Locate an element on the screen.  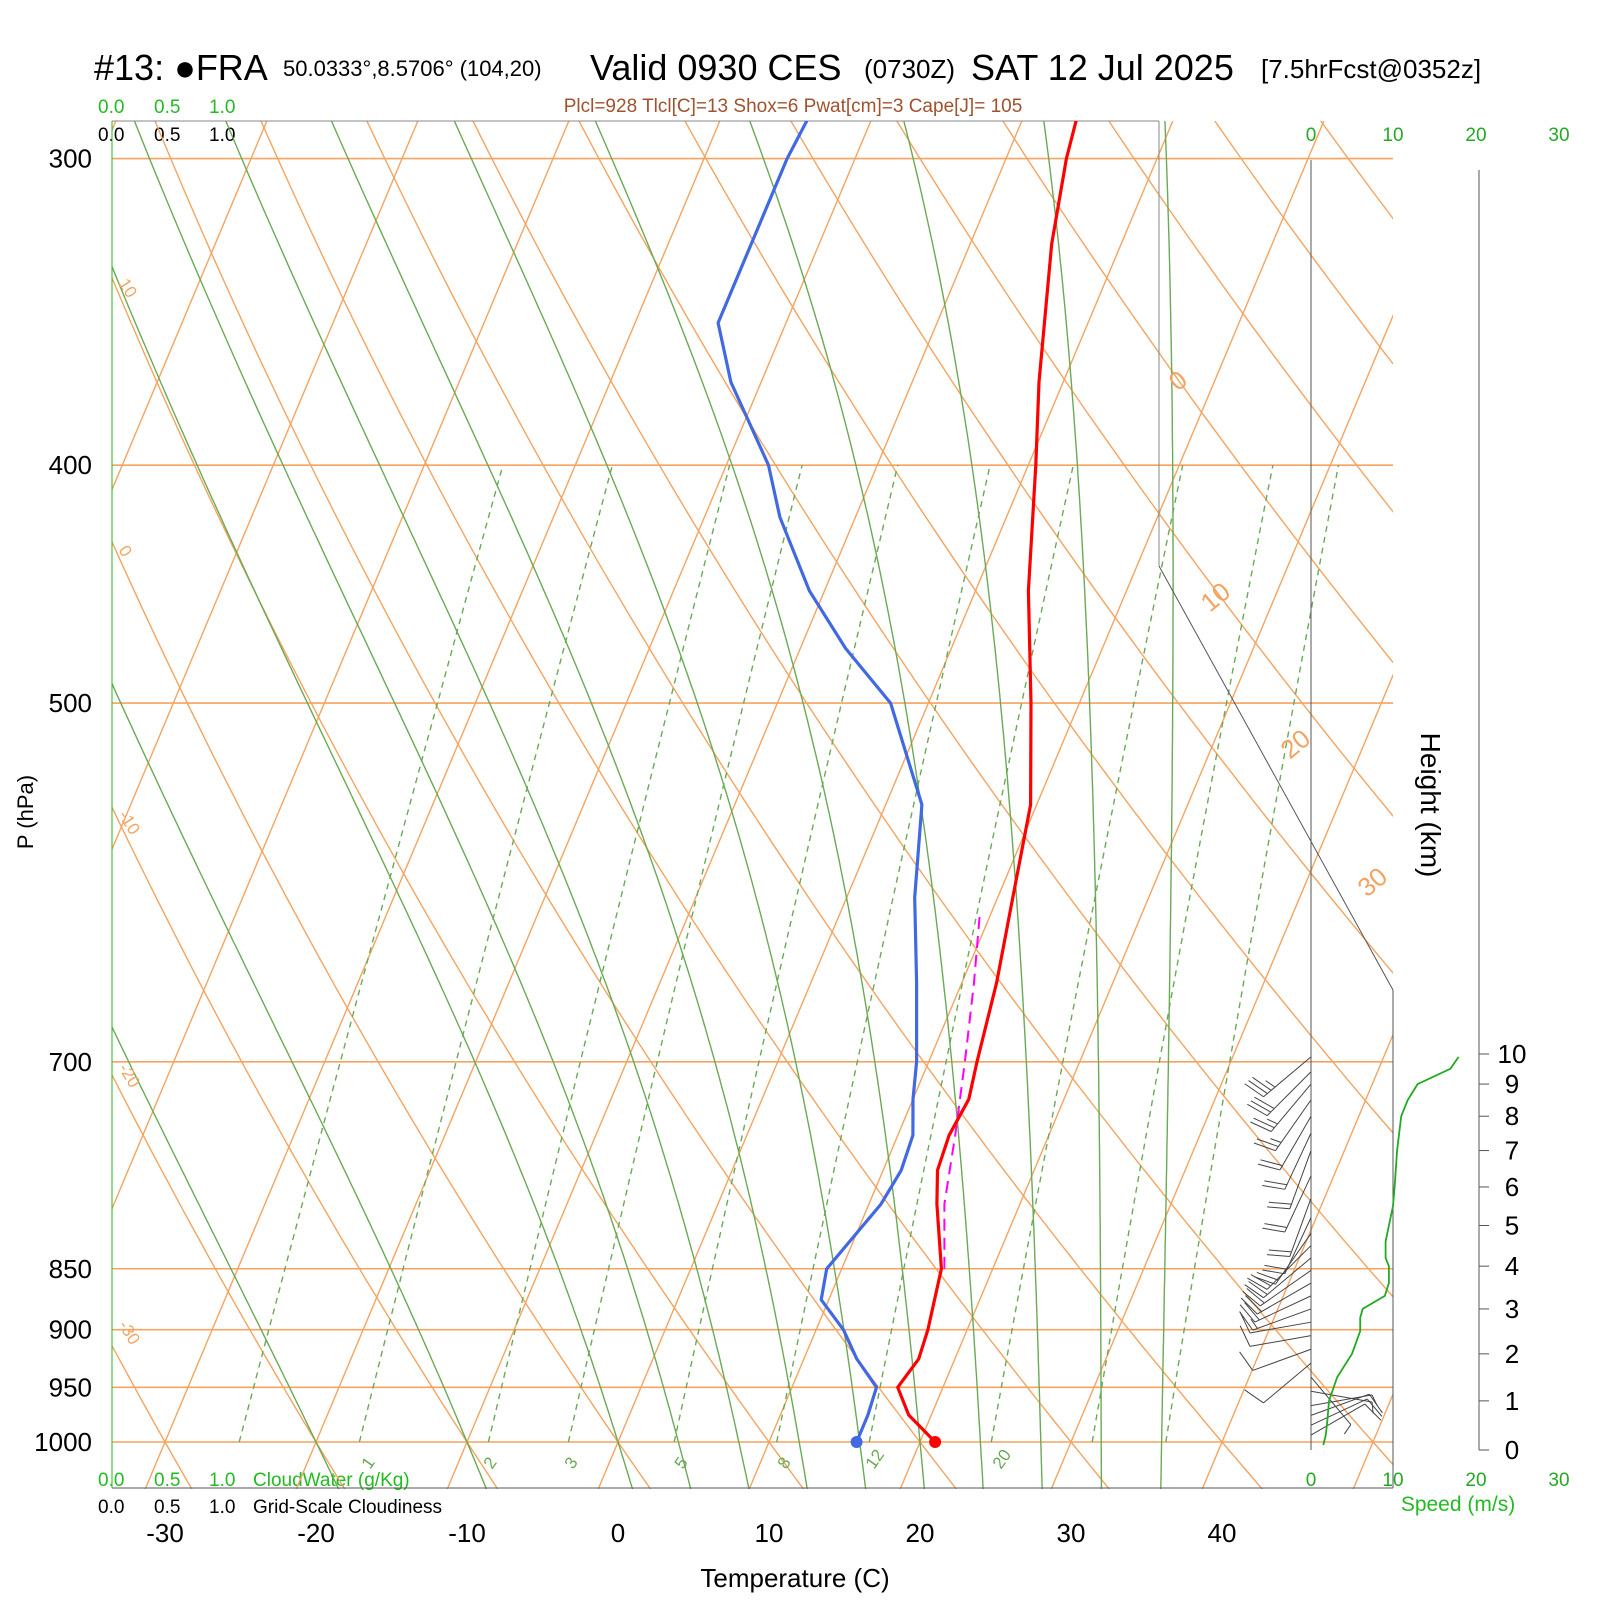
legend-bottom-green-2: 1.0 is located at coordinates (222, 1480).